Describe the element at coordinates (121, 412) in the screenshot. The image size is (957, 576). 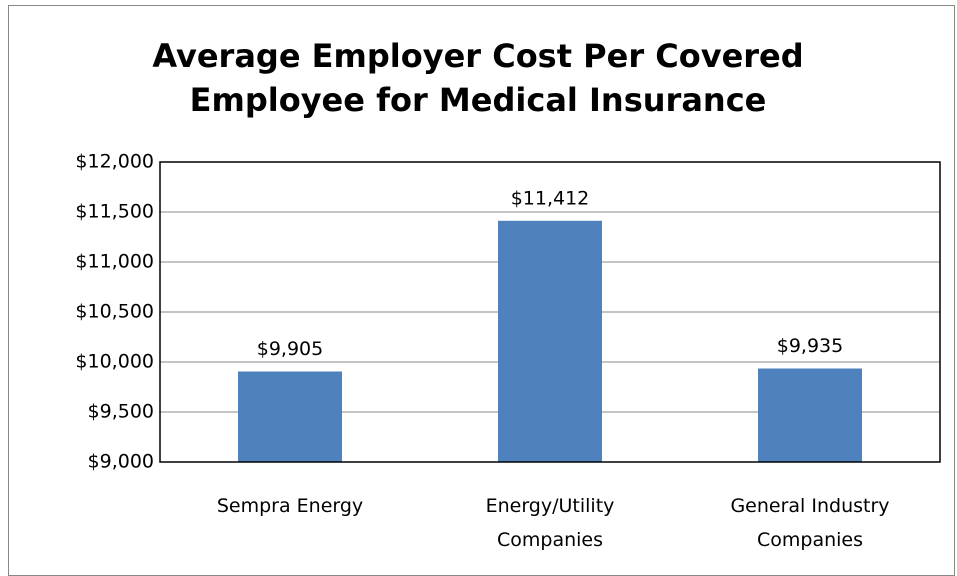
I see `y-tick-label: $9,500` at that location.